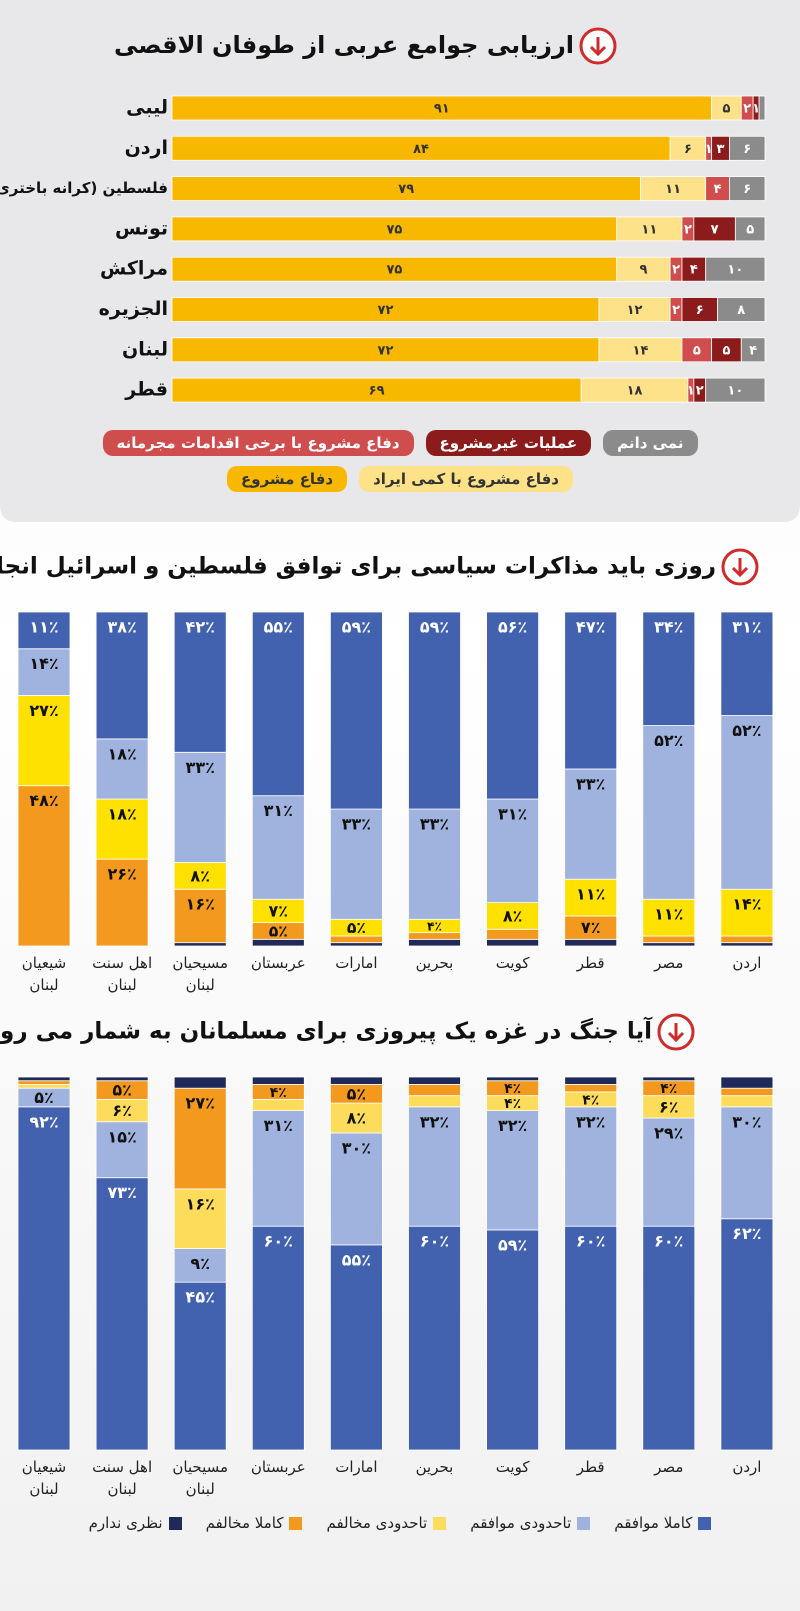 The image size is (800, 1611). What do you see at coordinates (121, 1192) in the screenshot?
I see `value-label: ۷۳٪` at bounding box center [121, 1192].